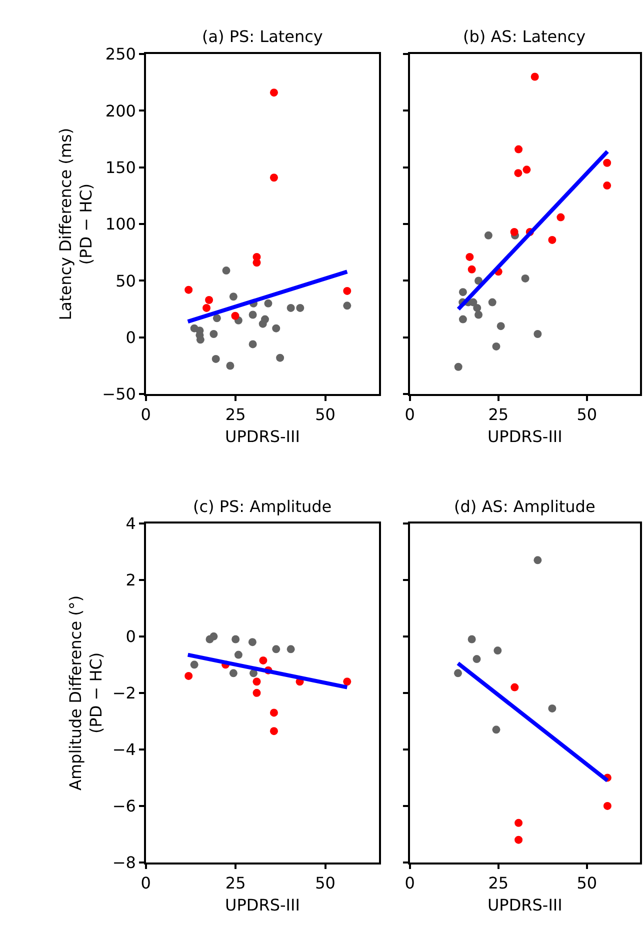 The width and height of the screenshot is (643, 943). I want to click on y-tick-label: 250, so click(120, 54).